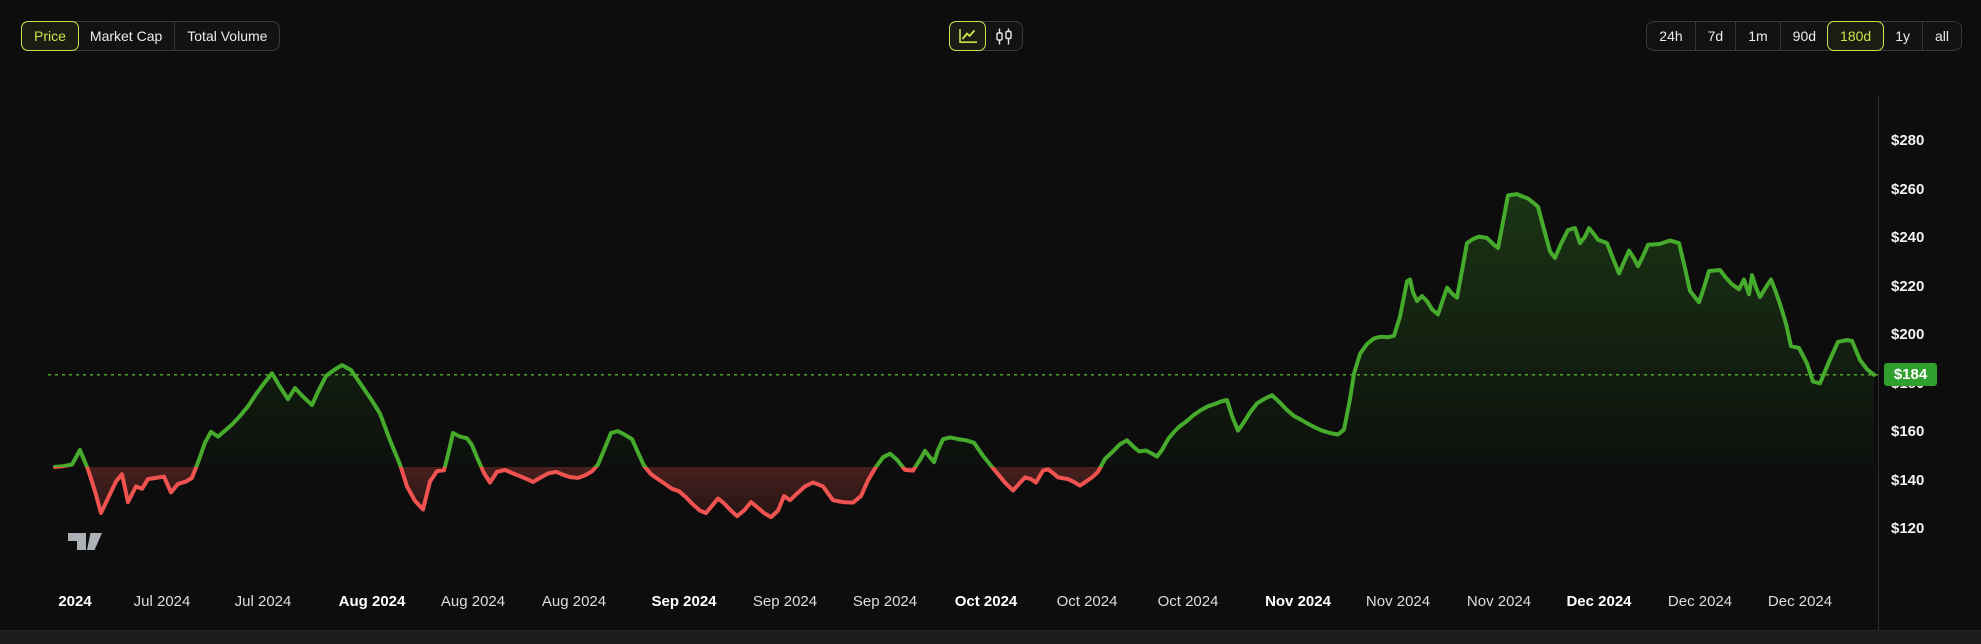  What do you see at coordinates (1908, 528) in the screenshot?
I see `y-axis-tick-label: $120` at bounding box center [1908, 528].